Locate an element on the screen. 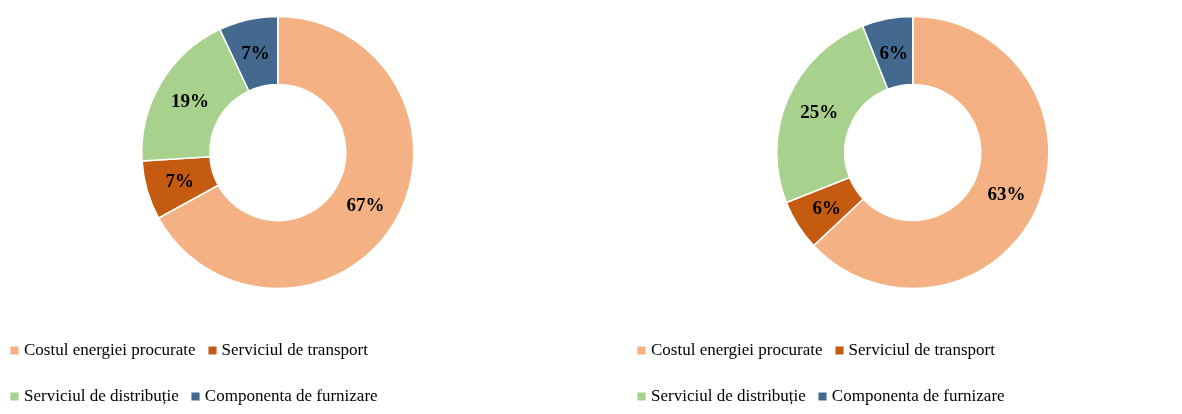 The width and height of the screenshot is (1182, 414). data-label: 67% is located at coordinates (365, 204).